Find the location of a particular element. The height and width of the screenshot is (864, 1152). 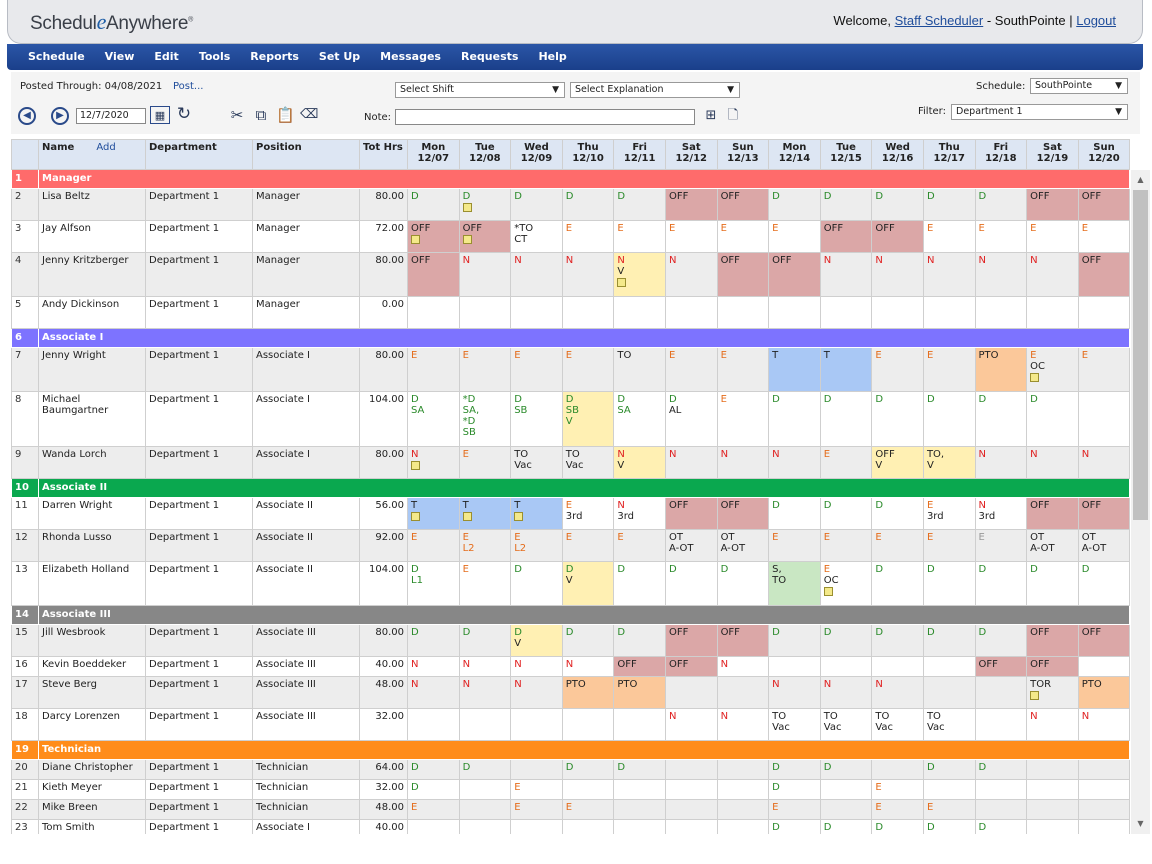

shift-cell: OT A-OT is located at coordinates (743, 545).